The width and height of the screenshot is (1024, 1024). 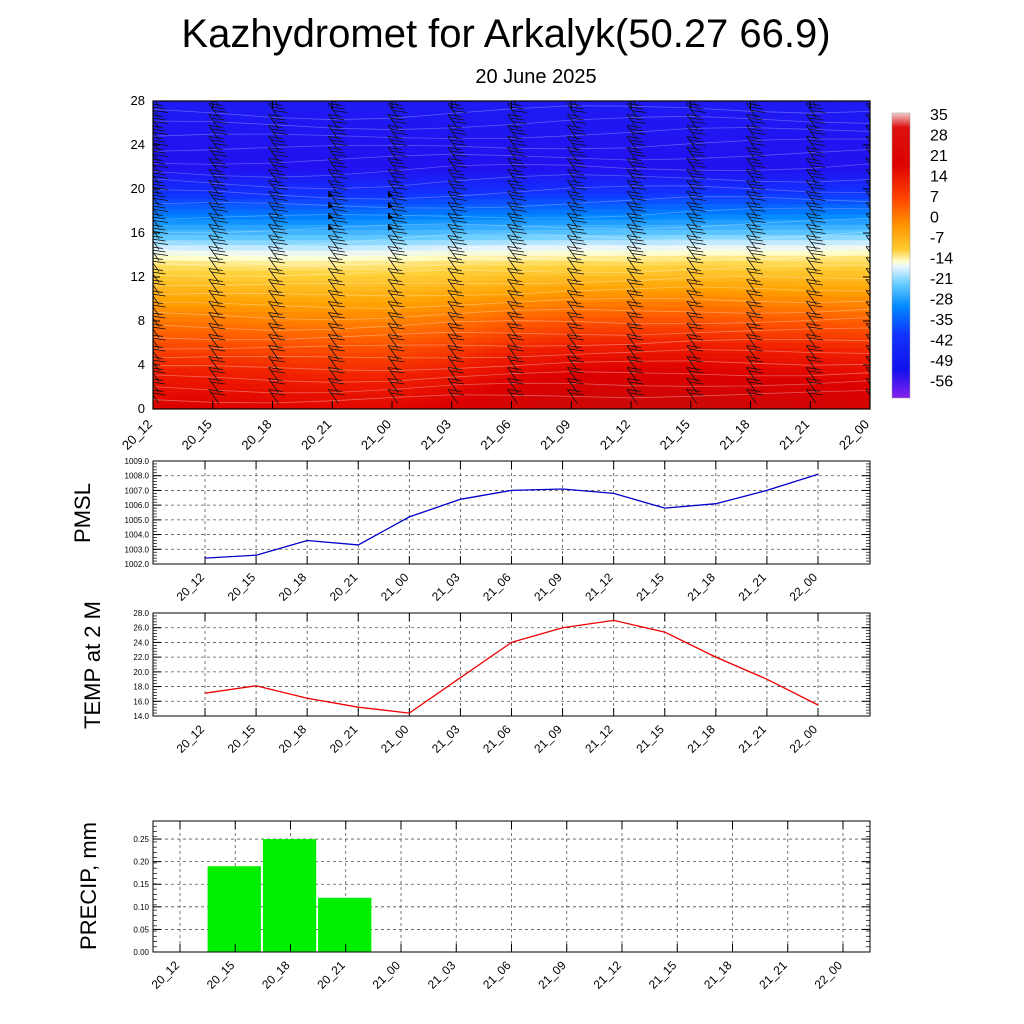 What do you see at coordinates (159, 374) in the screenshot?
I see `wind-barb` at bounding box center [159, 374].